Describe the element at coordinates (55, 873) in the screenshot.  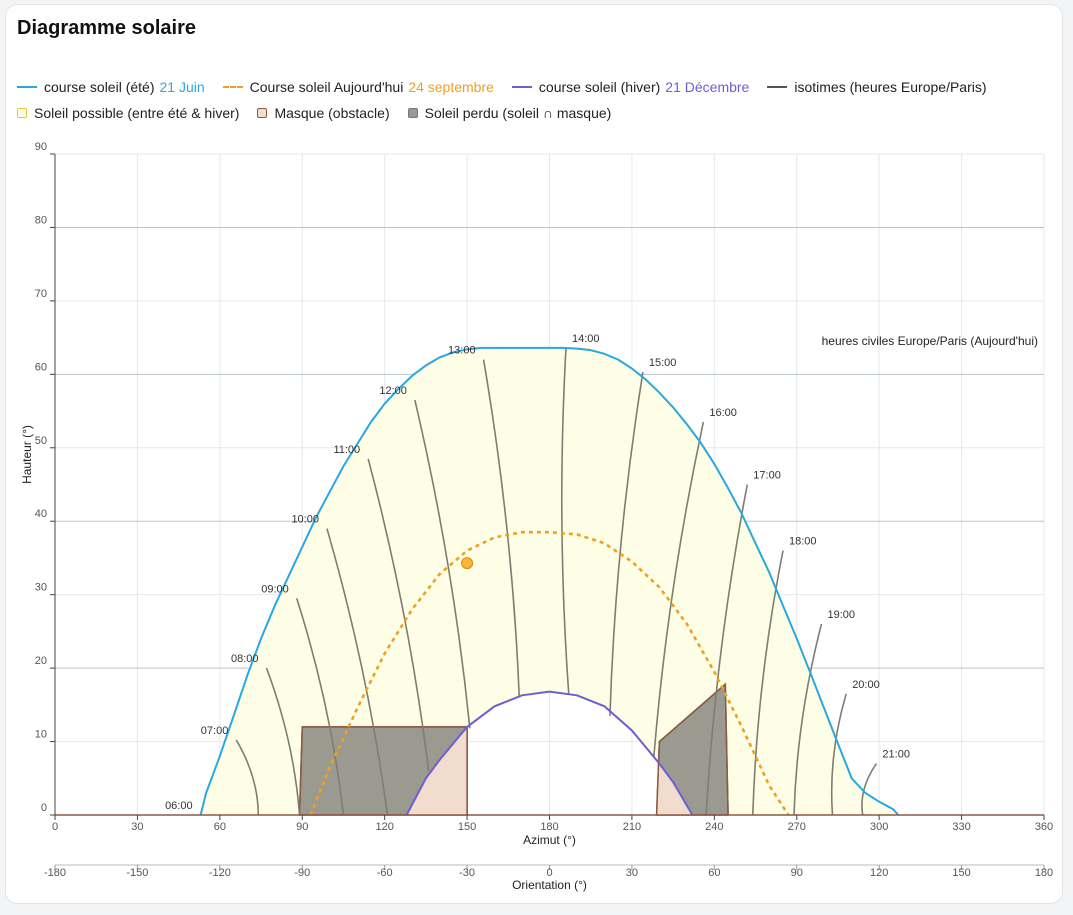
I see `x2-tick-label--180: -180` at that location.